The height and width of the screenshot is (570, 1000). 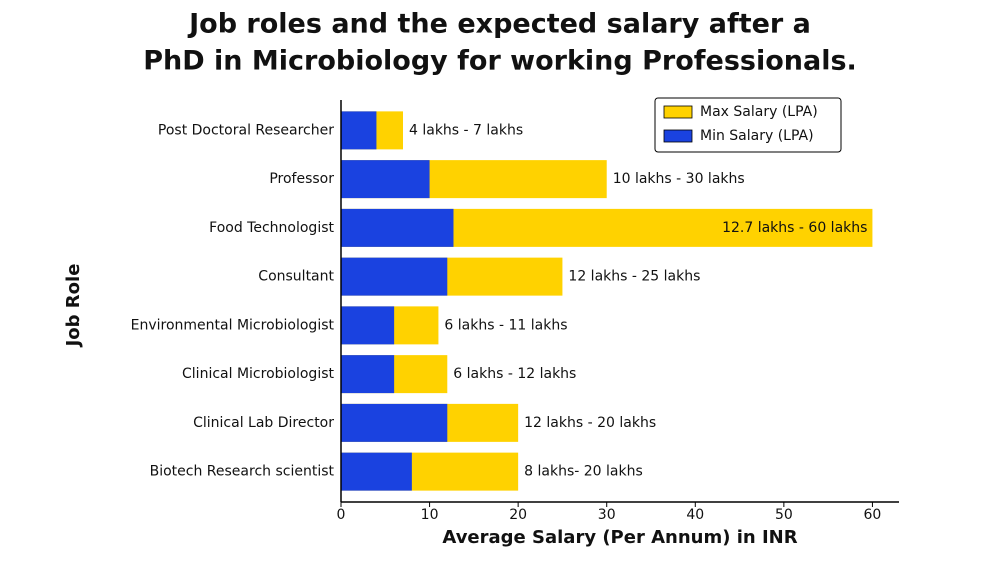 I want to click on x-tick-label: 40, so click(x=695, y=515).